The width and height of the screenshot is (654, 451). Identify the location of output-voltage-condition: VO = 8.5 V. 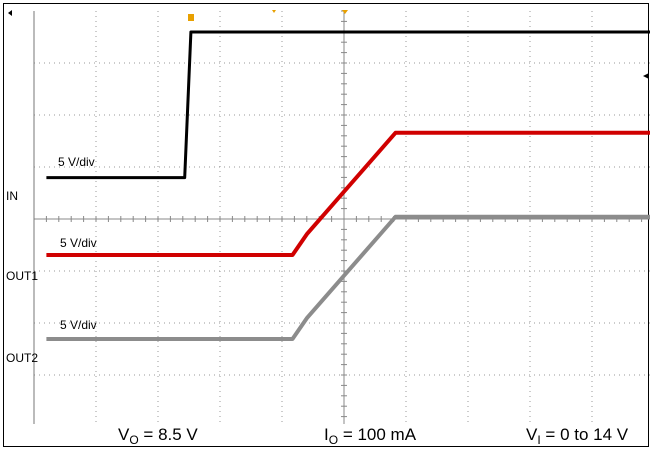
(158, 436).